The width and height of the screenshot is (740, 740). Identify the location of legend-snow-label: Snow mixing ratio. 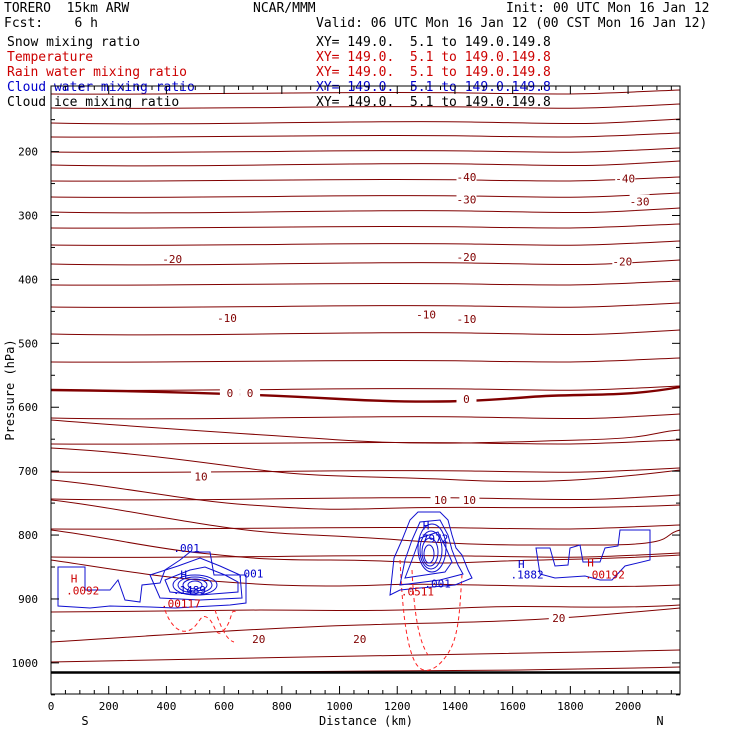
(74, 42).